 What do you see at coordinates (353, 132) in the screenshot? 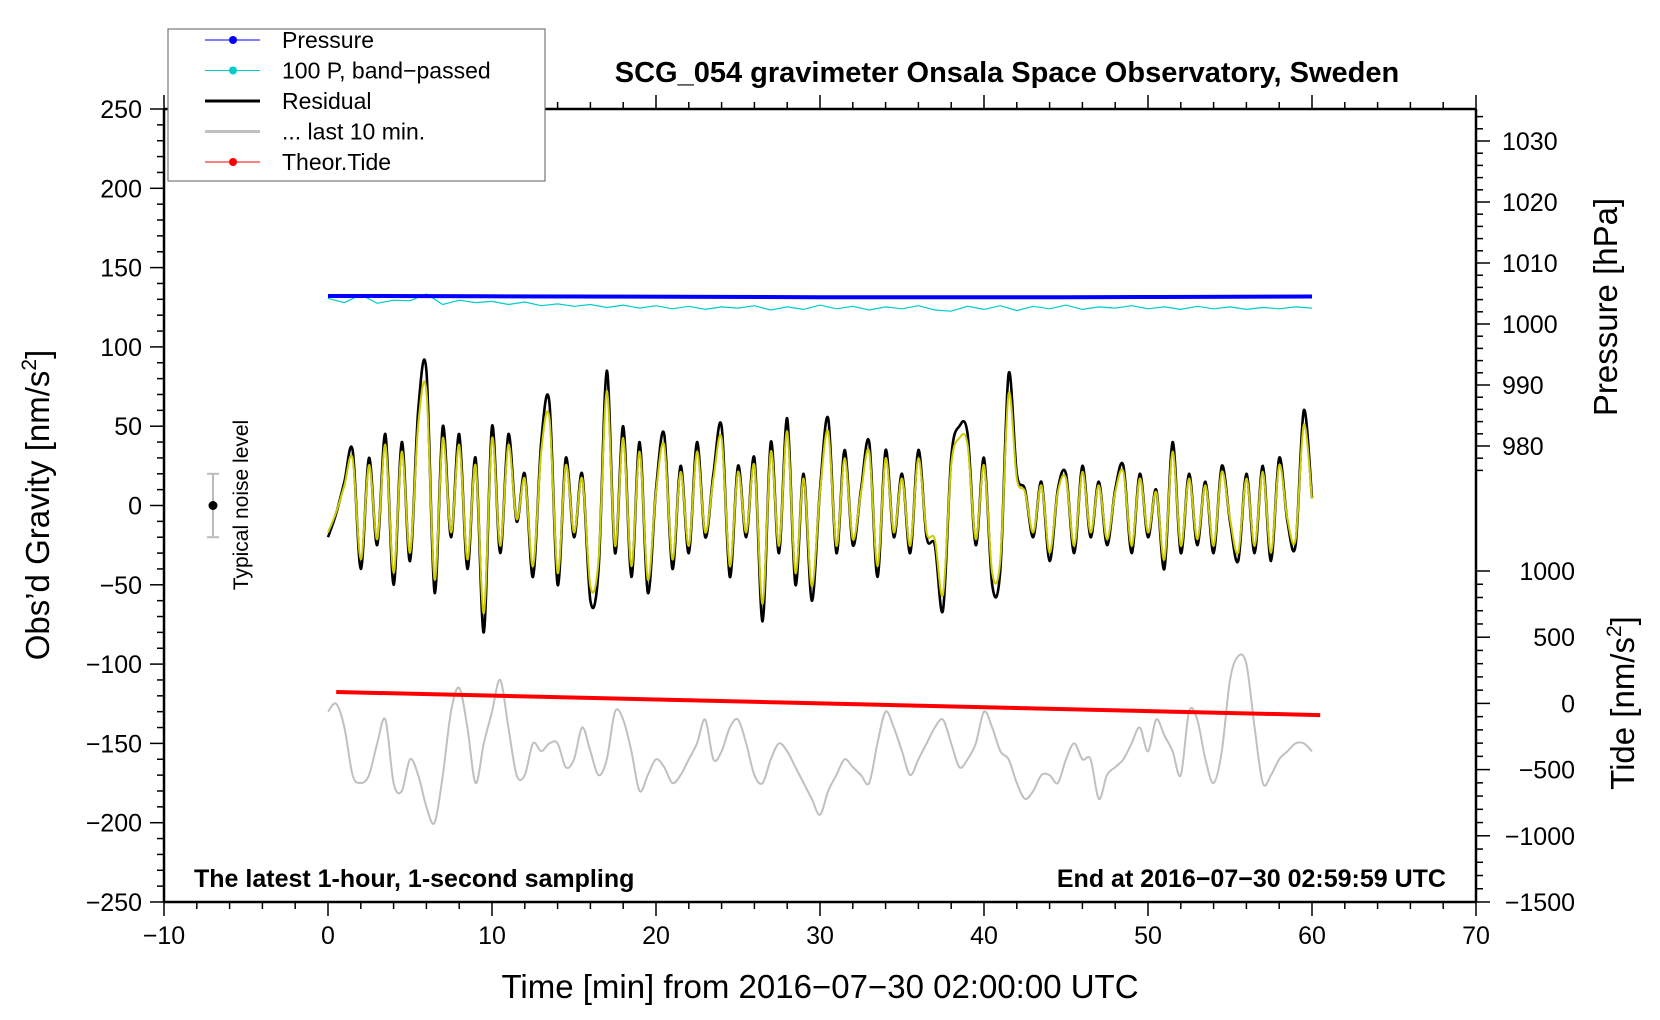
I see `legend-label: ... last 10 min.` at bounding box center [353, 132].